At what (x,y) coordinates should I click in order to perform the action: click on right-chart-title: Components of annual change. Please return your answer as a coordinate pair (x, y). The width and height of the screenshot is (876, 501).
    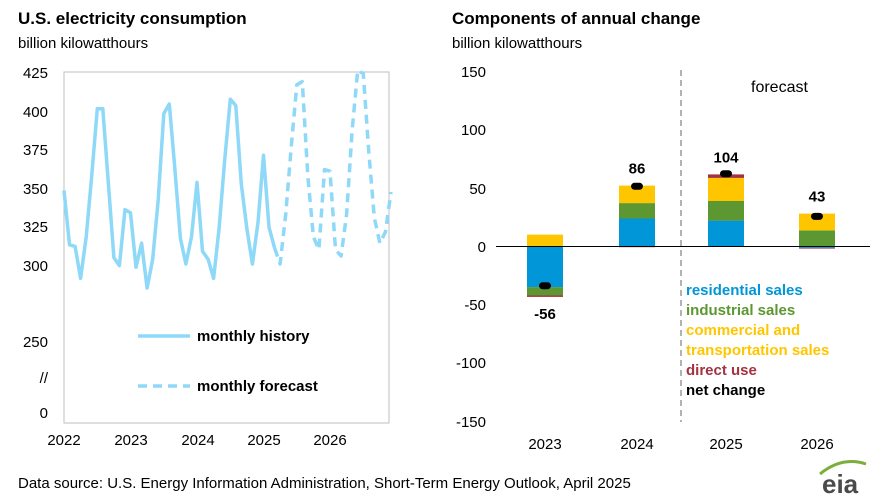
    Looking at the image, I should click on (576, 18).